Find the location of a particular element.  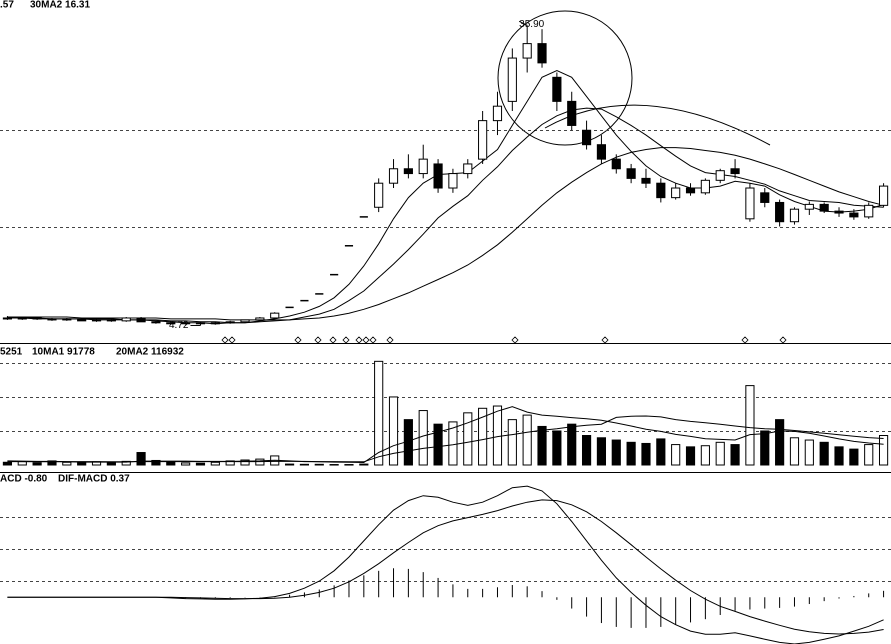

signal-markers is located at coordinates (504, 340).